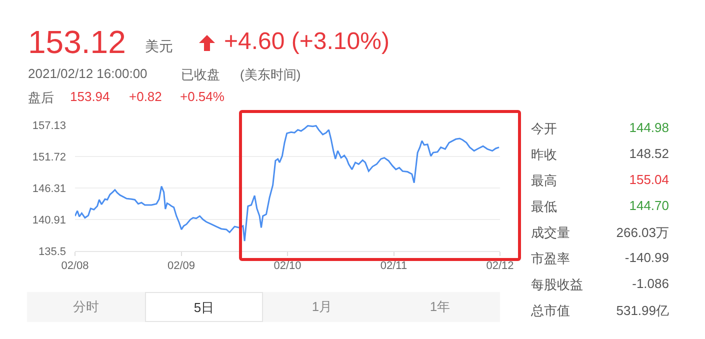 The width and height of the screenshot is (705, 339). Describe the element at coordinates (145, 96) in the screenshot. I see `text: +0.82` at that location.